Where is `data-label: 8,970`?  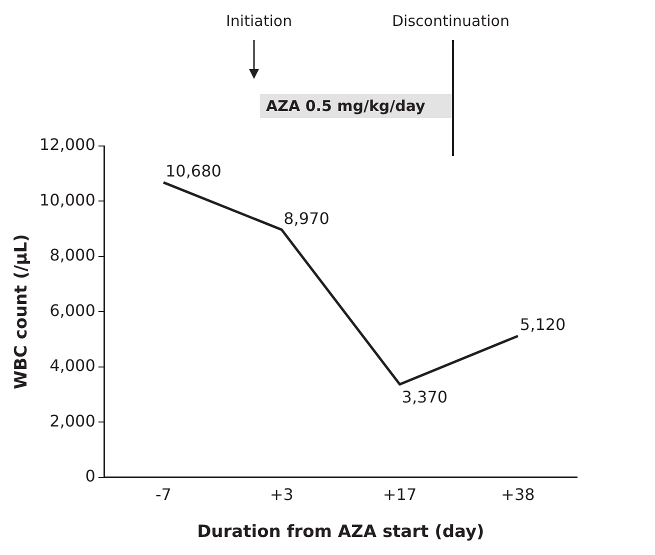
data-label: 8,970 is located at coordinates (307, 218).